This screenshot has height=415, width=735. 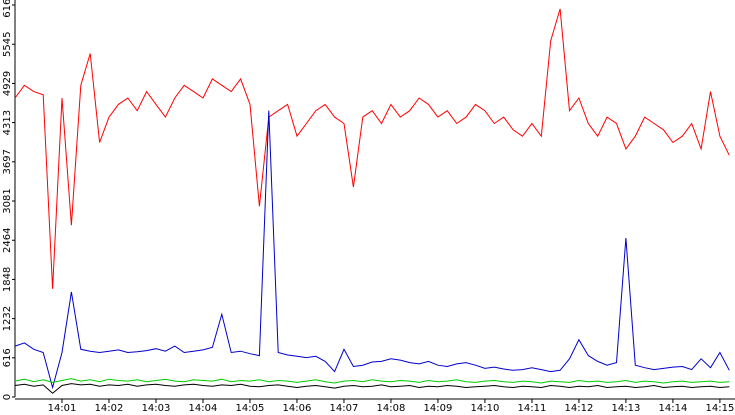 I want to click on x-tick-label: 14:11, so click(x=532, y=408).